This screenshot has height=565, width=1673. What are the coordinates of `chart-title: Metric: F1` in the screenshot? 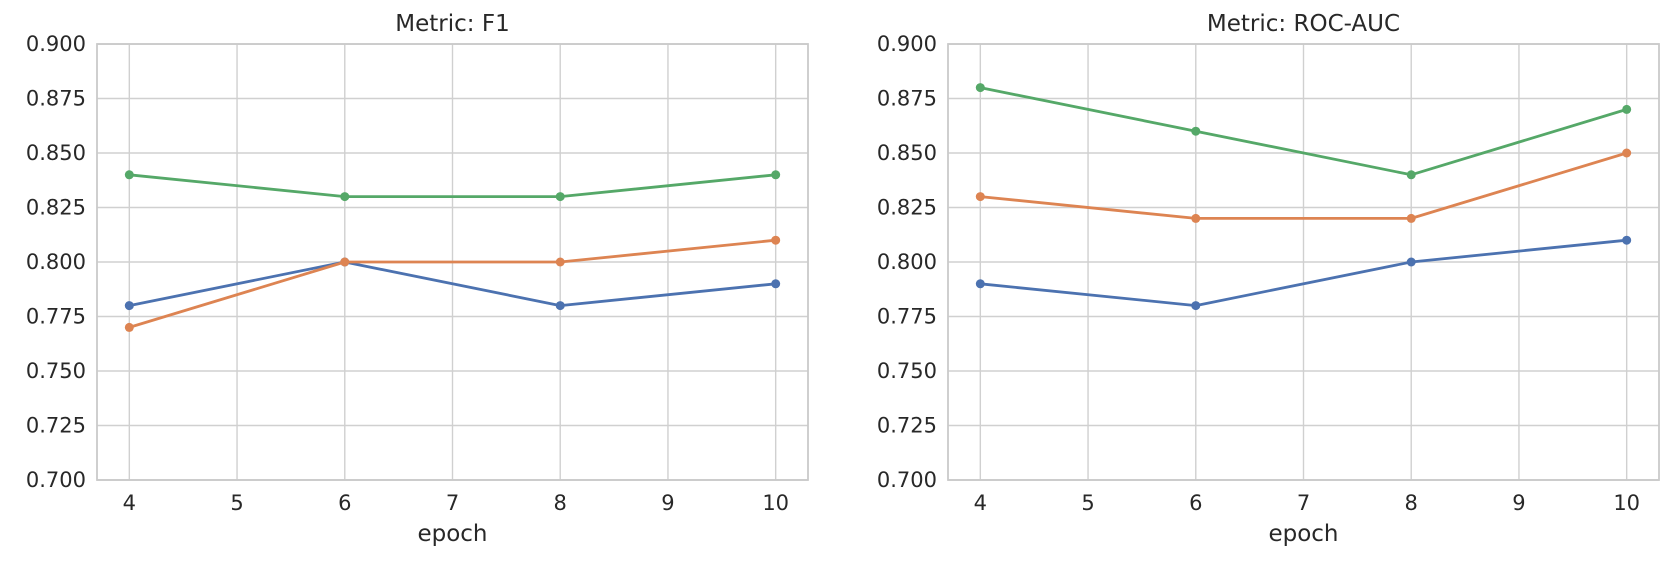 It's located at (452, 24).